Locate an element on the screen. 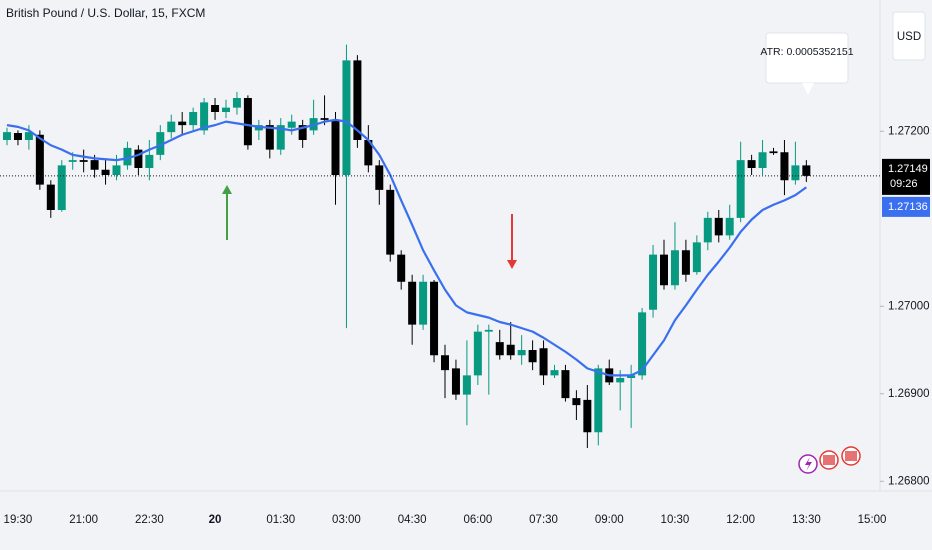  x-tick-label: 06:00 is located at coordinates (477, 520).